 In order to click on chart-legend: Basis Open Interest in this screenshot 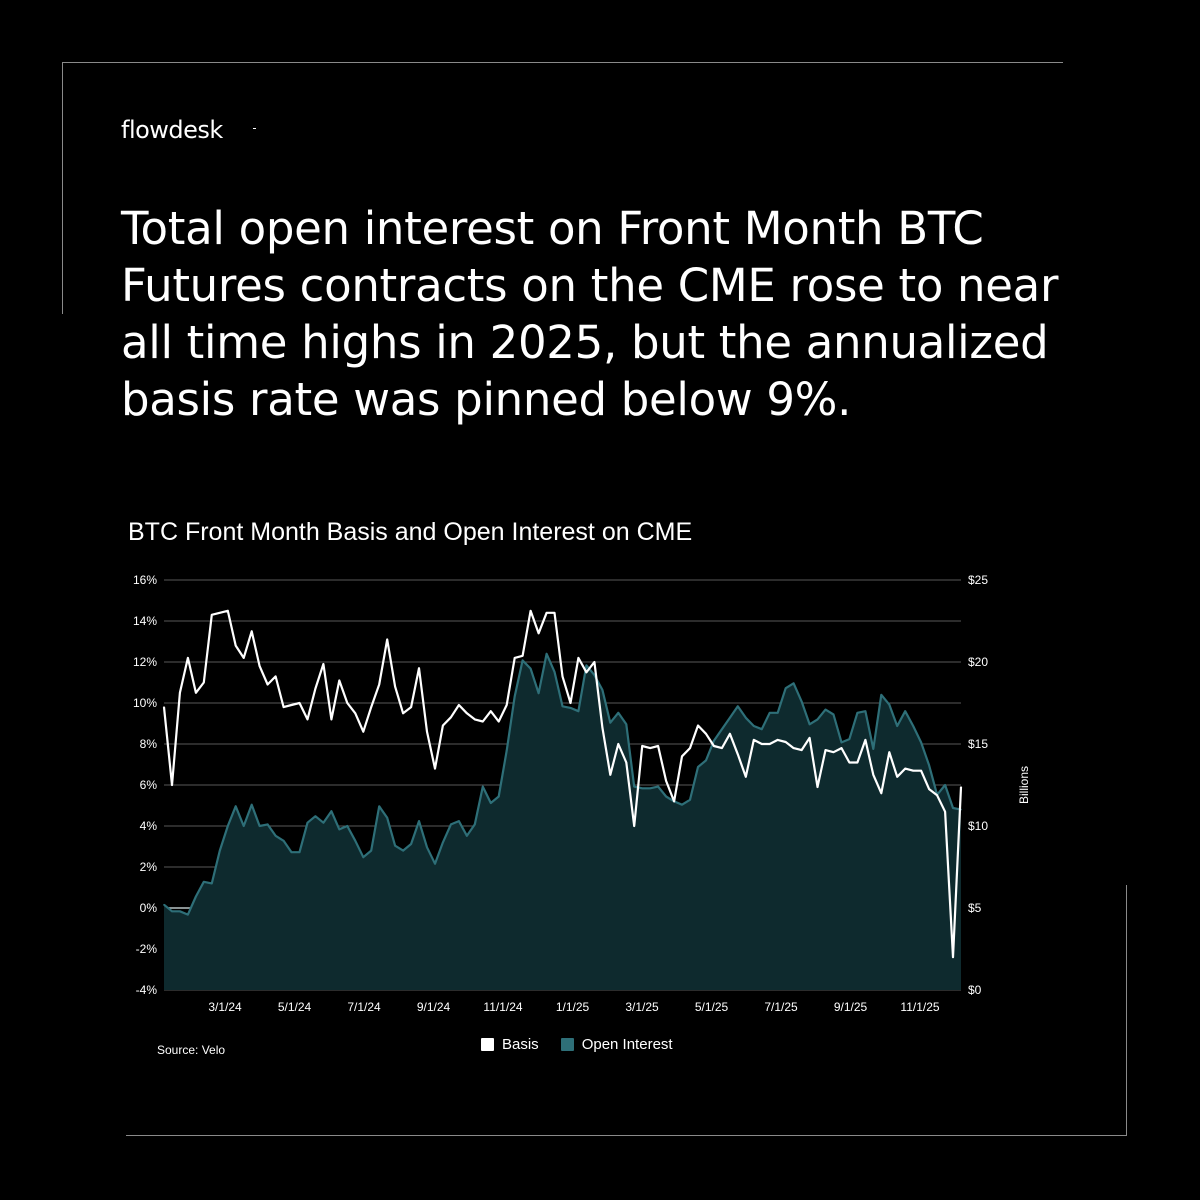, I will do `click(588, 1044)`.